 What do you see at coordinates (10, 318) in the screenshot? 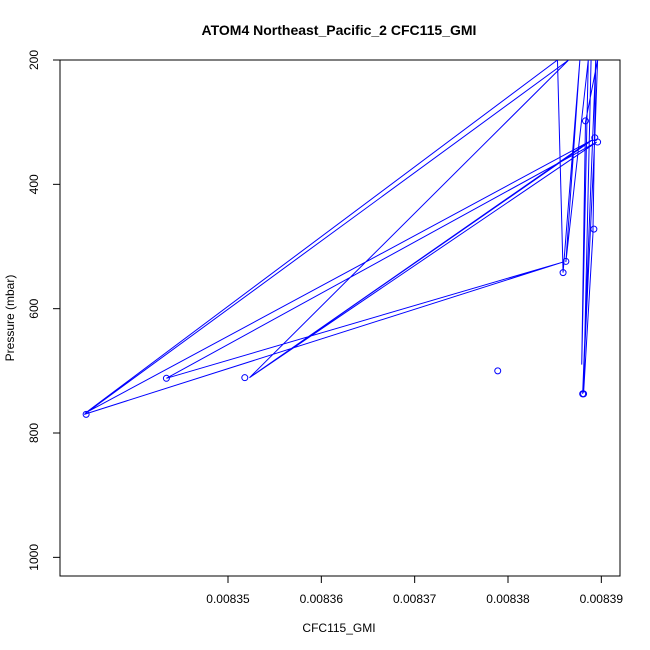
I see `y-axis-label: Pressure (mbar)` at bounding box center [10, 318].